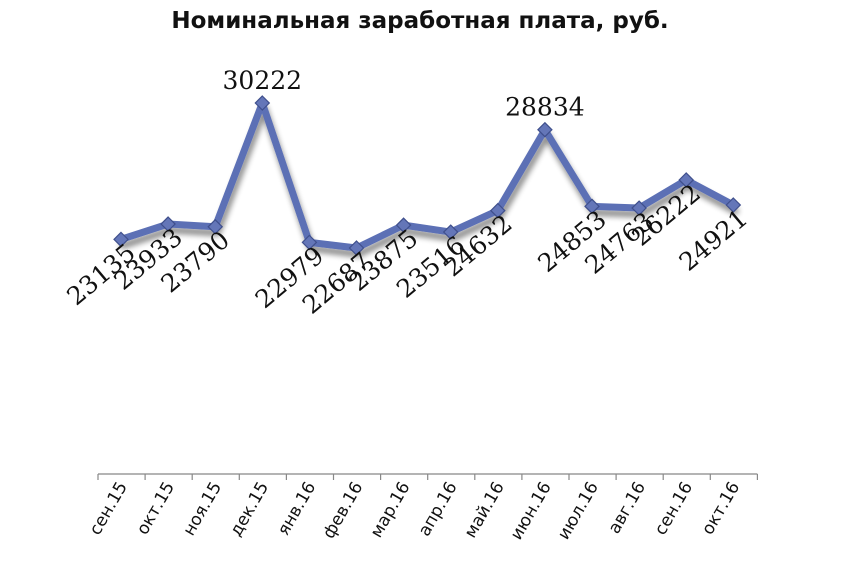 This screenshot has width=868, height=576. What do you see at coordinates (202, 509) in the screenshot?
I see `x-tick-label: ноя.15` at bounding box center [202, 509].